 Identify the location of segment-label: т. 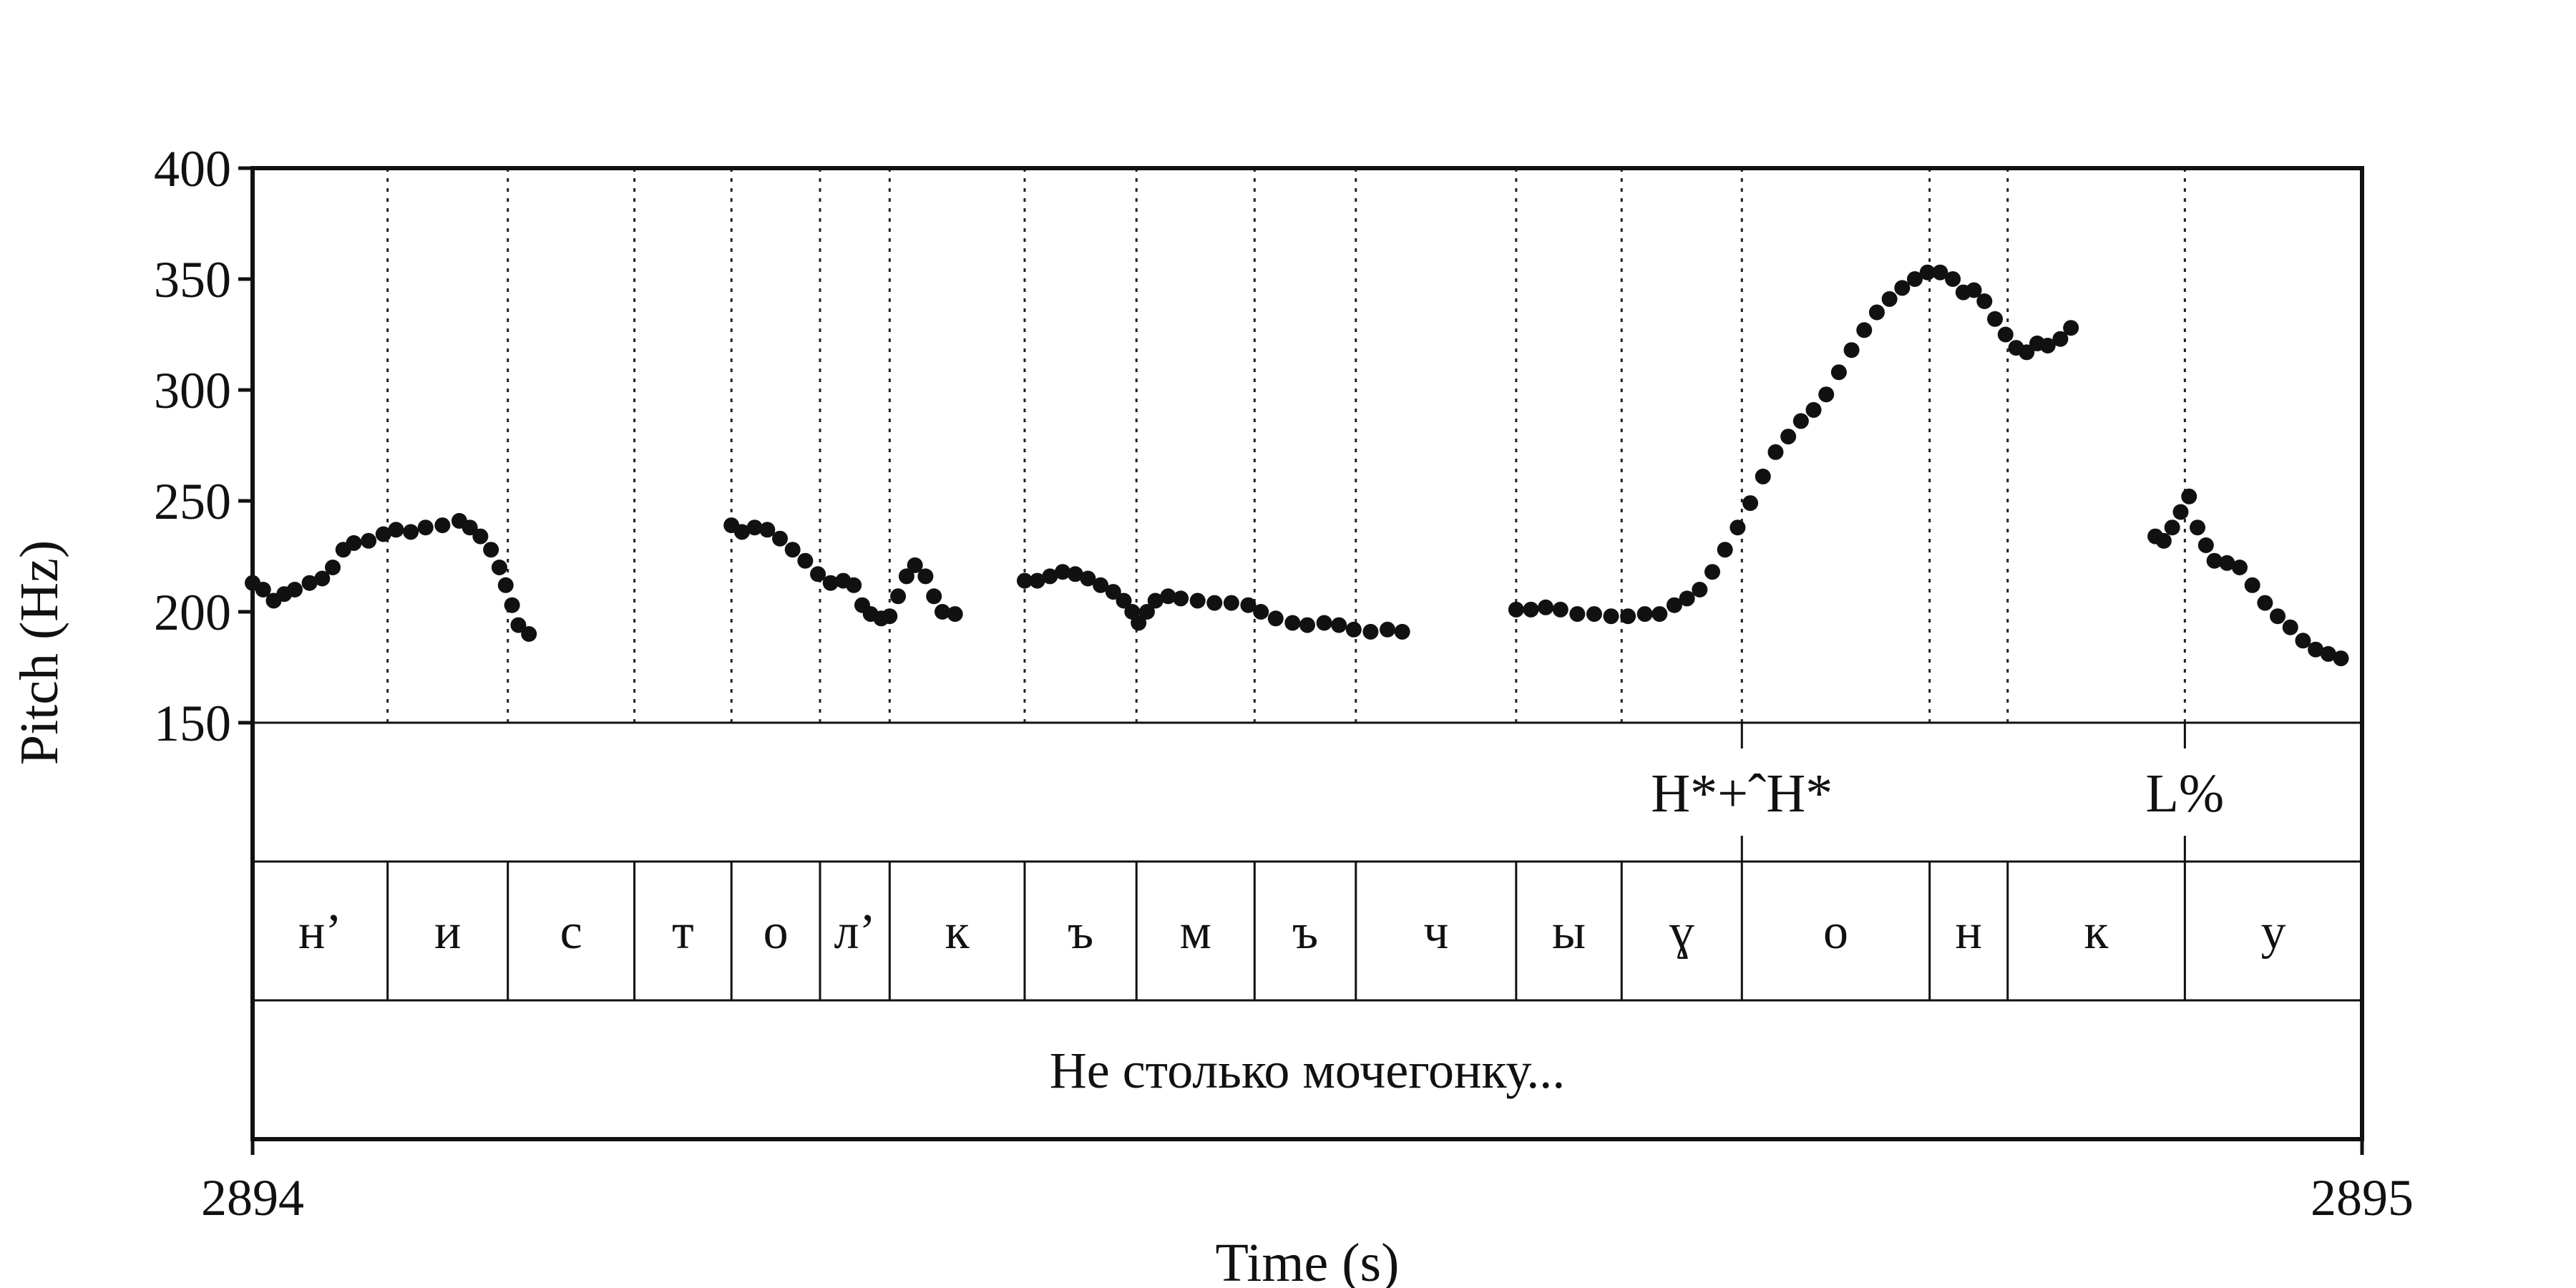
(683, 932).